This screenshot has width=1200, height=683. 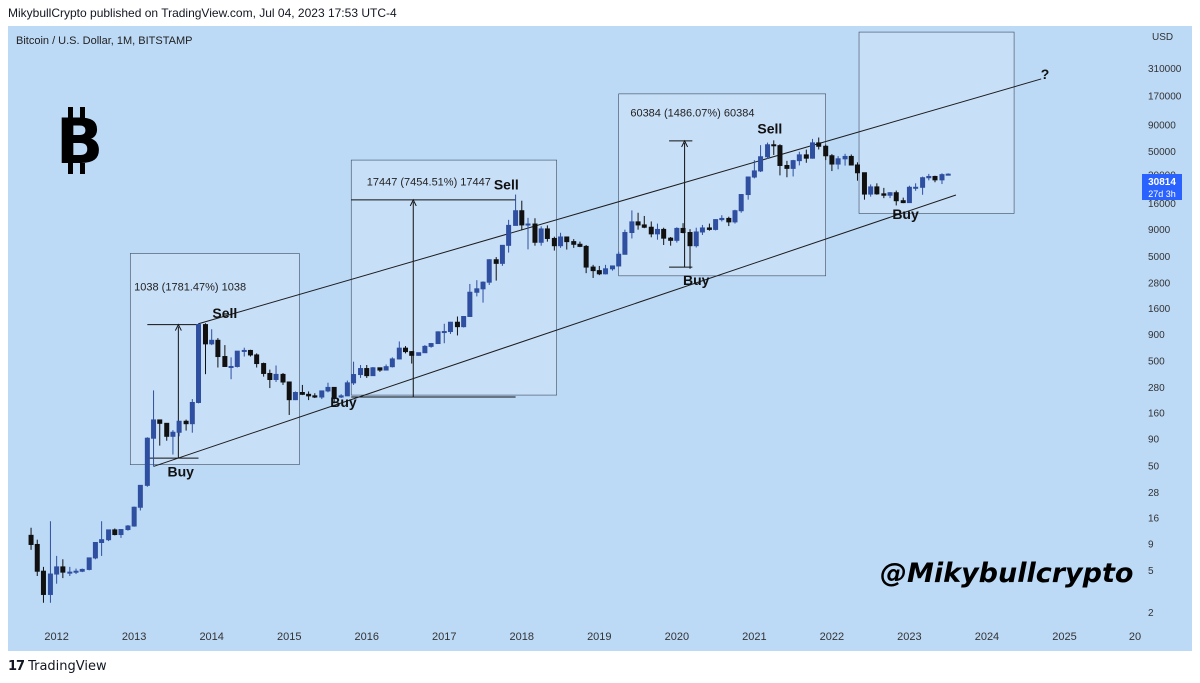 What do you see at coordinates (104, 41) in the screenshot?
I see `chart-title: Bitcoin / U.S. Dollar, 1M, BITSTAMP` at bounding box center [104, 41].